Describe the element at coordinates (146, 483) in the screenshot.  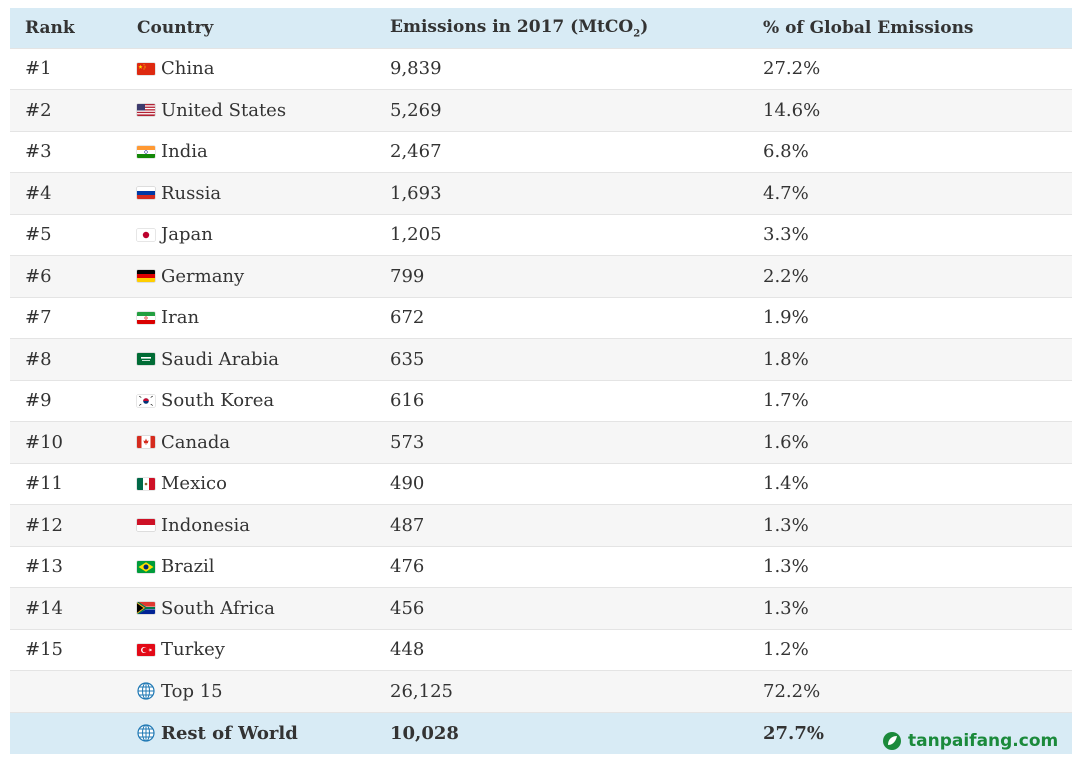
I see `mexico-flag-icon` at that location.